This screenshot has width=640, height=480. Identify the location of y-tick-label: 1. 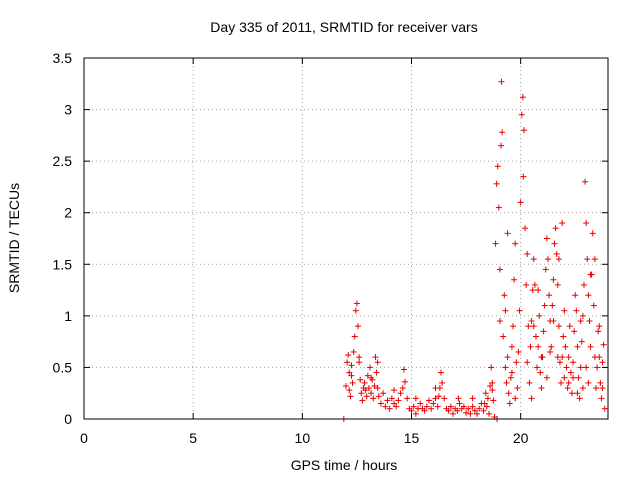
(68, 316).